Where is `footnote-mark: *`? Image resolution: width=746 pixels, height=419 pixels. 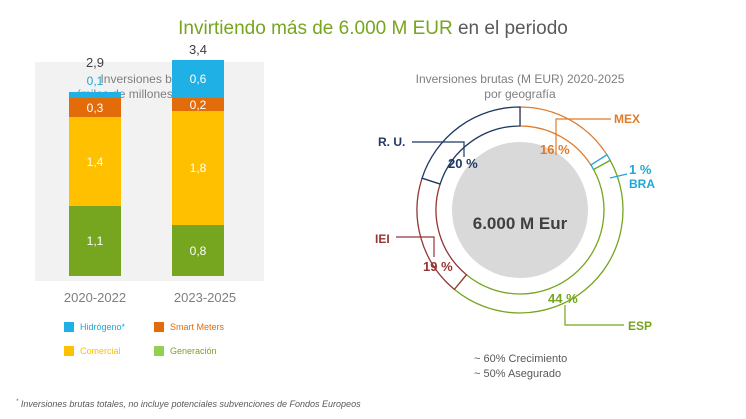
footnote-mark: * is located at coordinates (17, 402).